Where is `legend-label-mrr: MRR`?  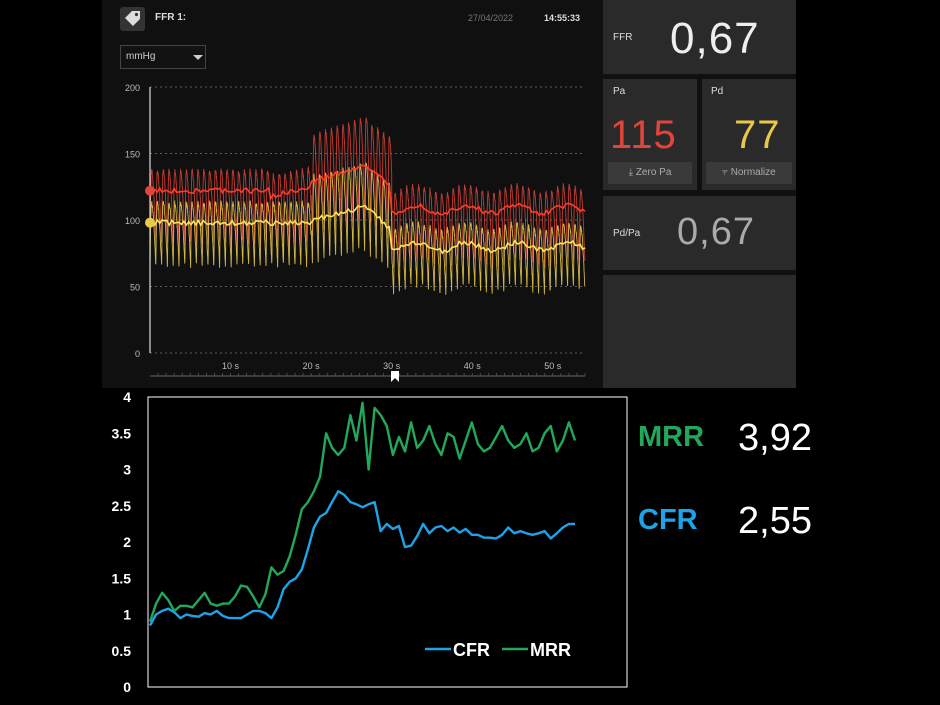
legend-label-mrr: MRR is located at coordinates (550, 650).